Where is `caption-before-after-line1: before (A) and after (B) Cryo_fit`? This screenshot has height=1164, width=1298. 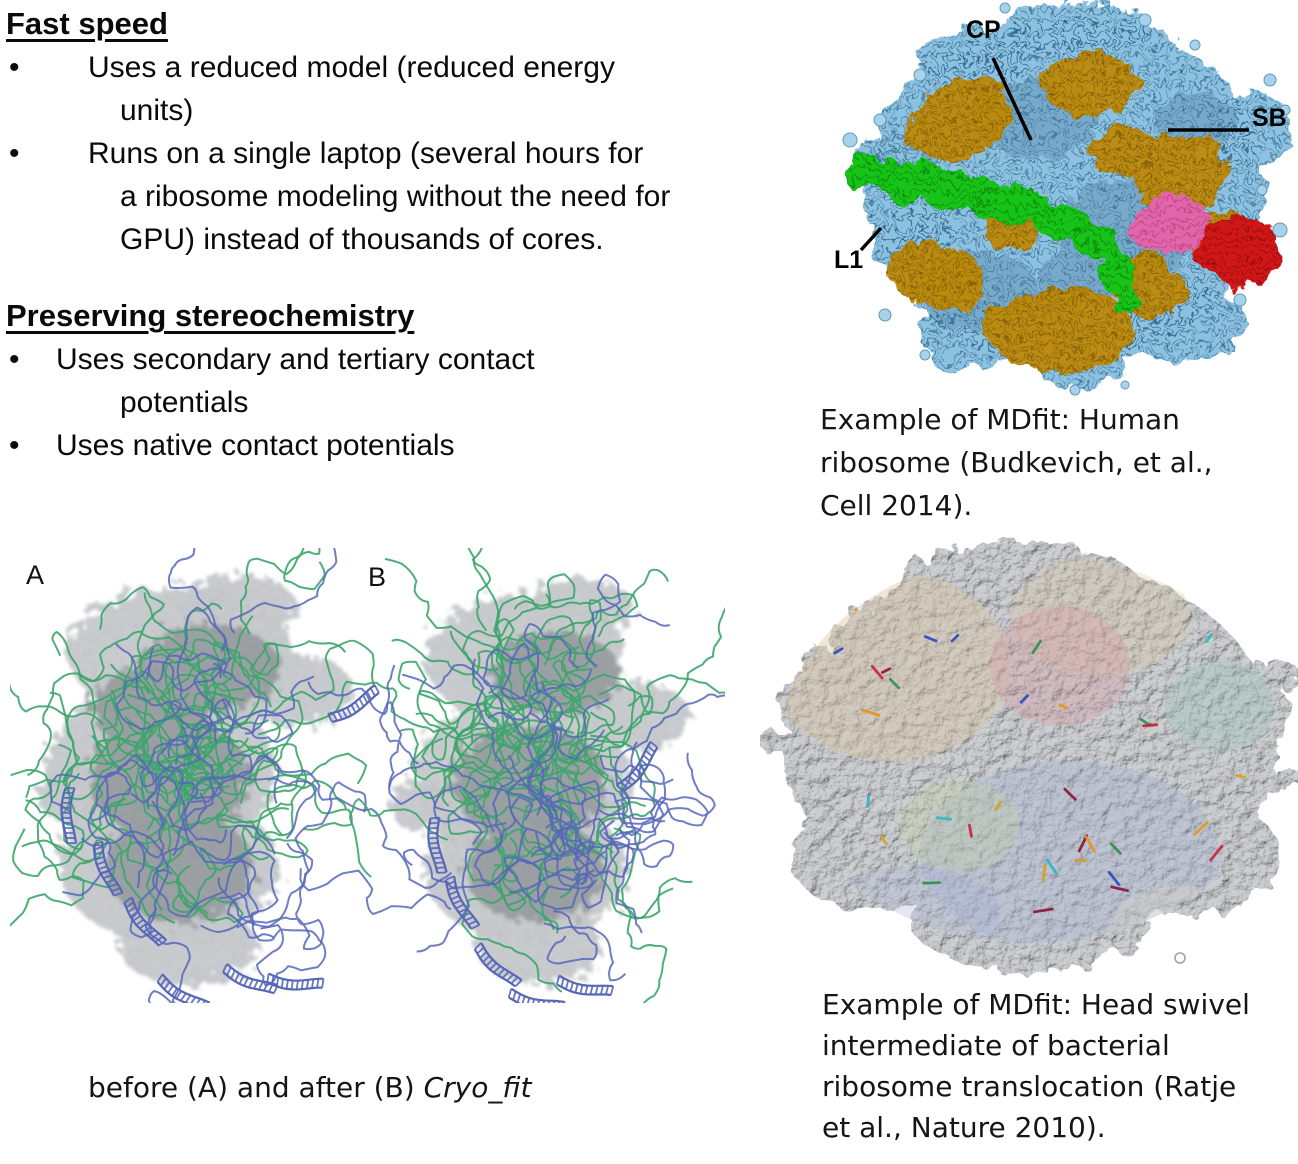
caption-before-after-line1: before (A) and after (B) Cryo_fit is located at coordinates (418, 1088).